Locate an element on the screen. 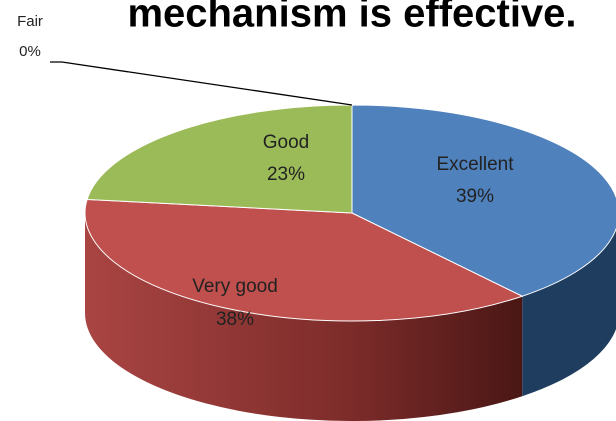 The width and height of the screenshot is (616, 421). slice-label: Very good is located at coordinates (235, 286).